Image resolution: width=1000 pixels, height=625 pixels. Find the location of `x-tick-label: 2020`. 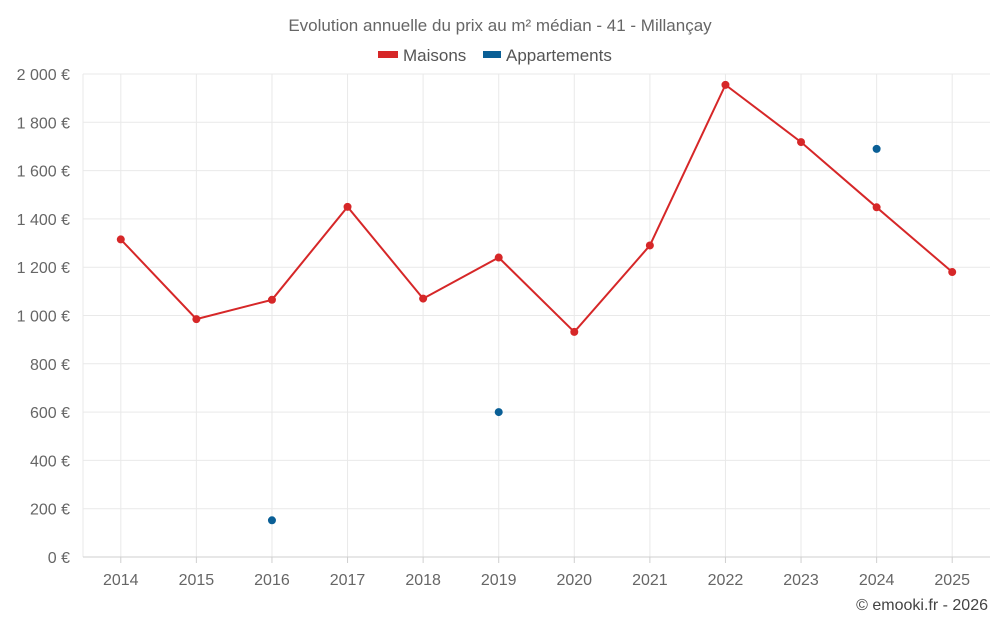

x-tick-label: 2020 is located at coordinates (574, 580).